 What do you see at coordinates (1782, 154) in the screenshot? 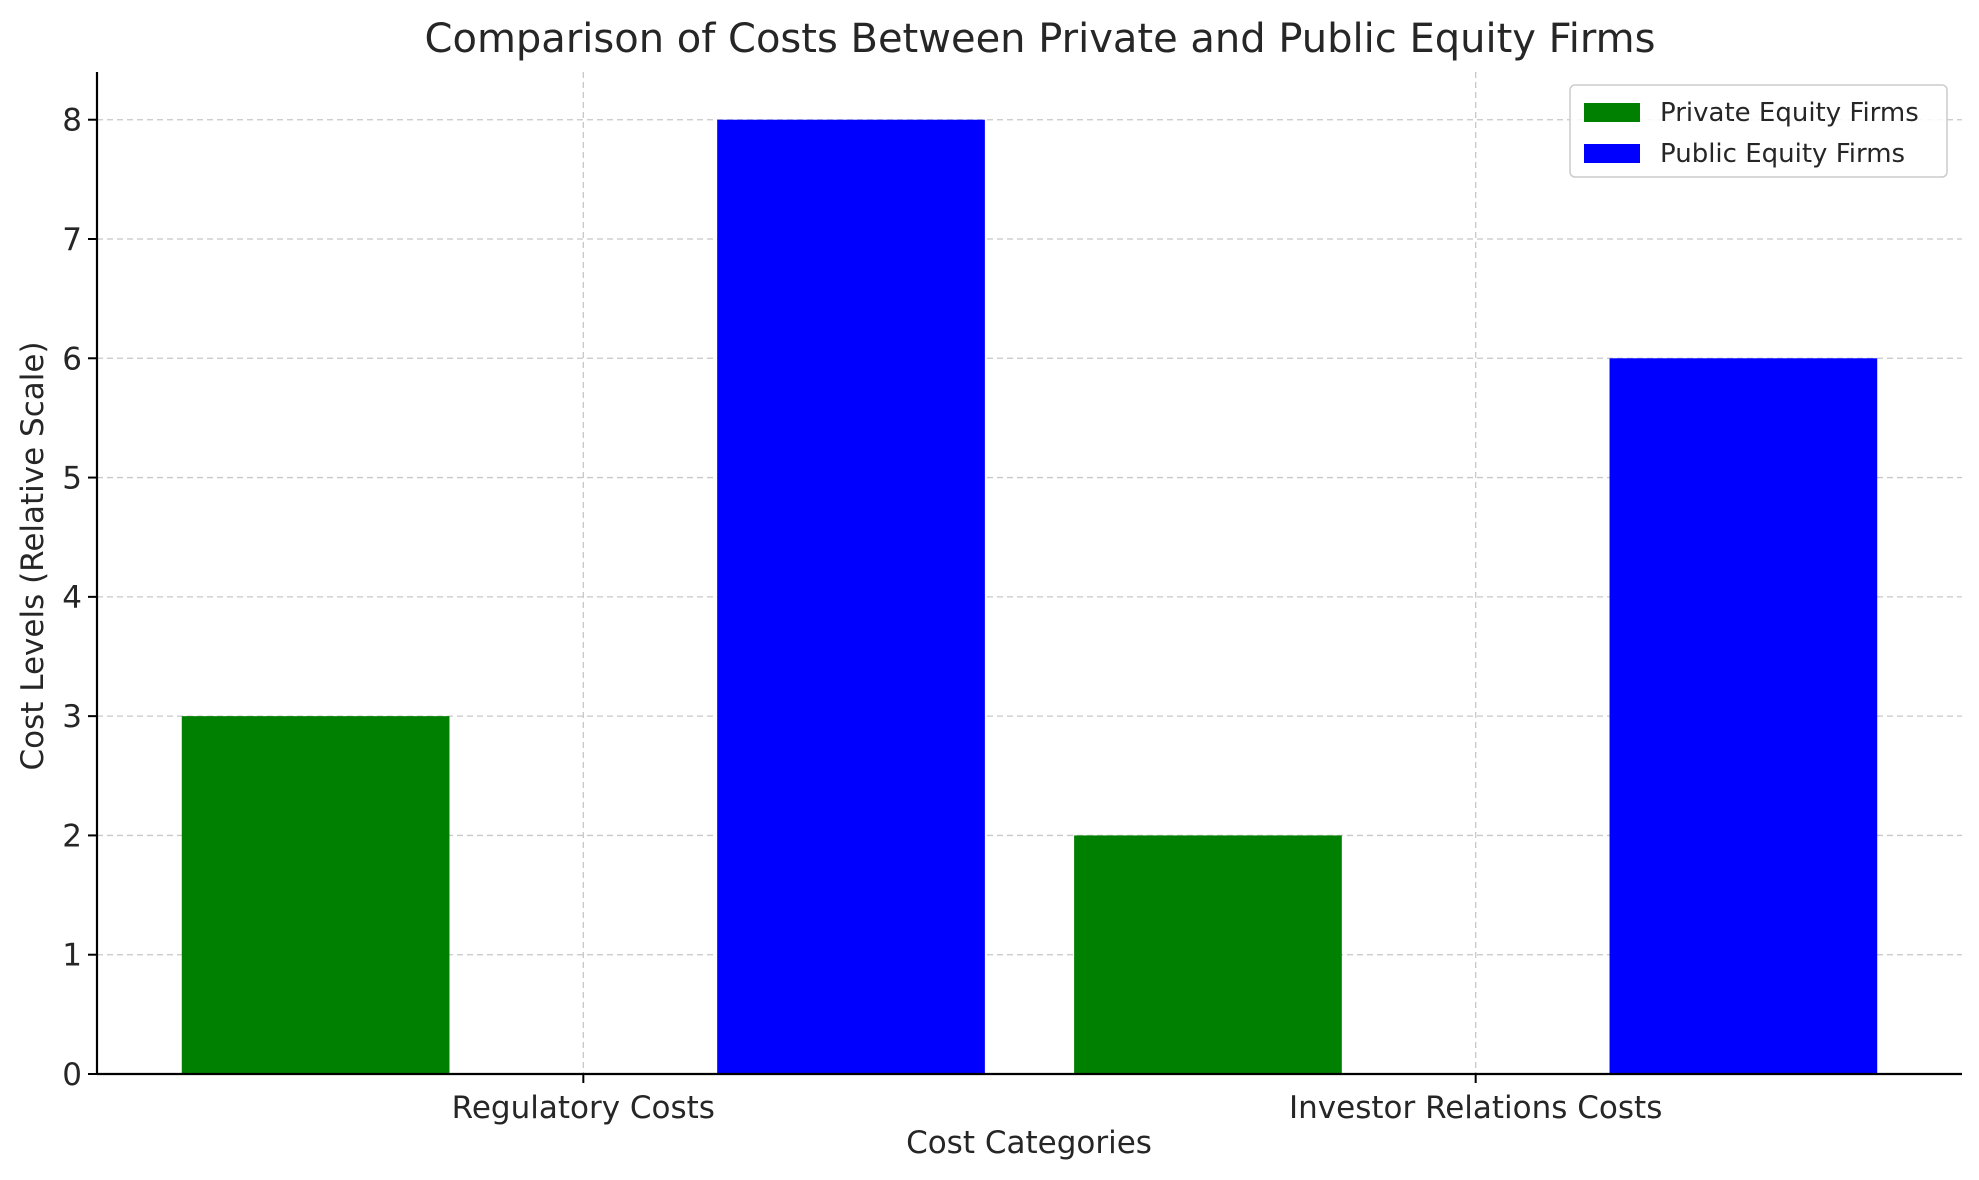
I see `legend-label: Public Equity Firms` at bounding box center [1782, 154].